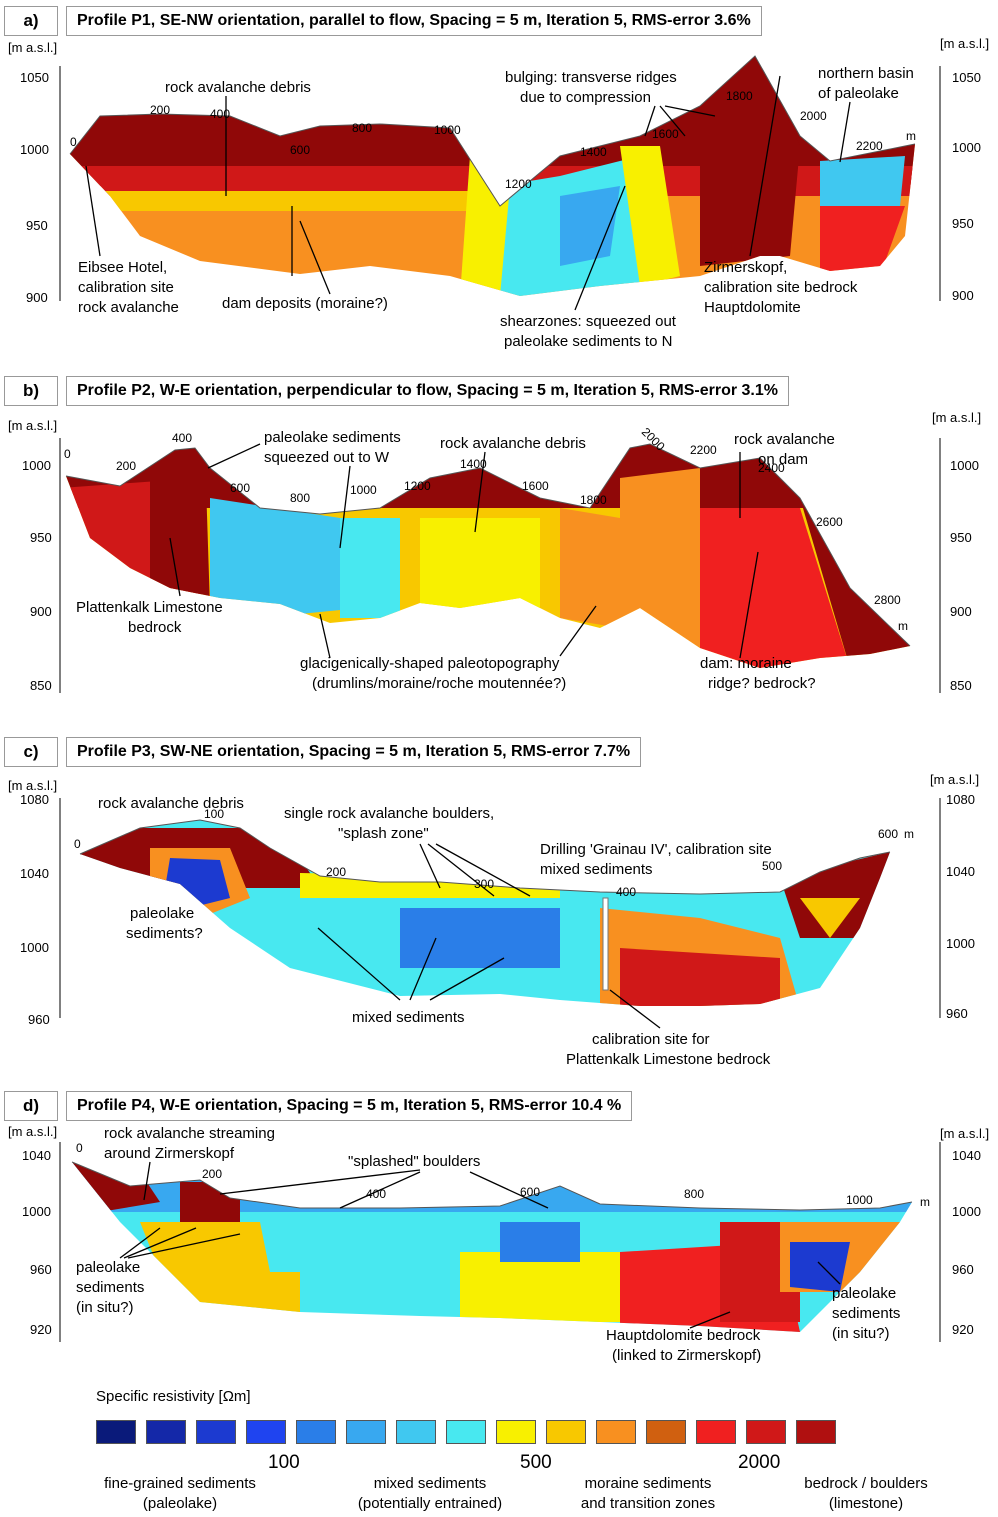 This screenshot has width=998, height=1517. Describe the element at coordinates (866, 73) in the screenshot. I see `svg-text: northern basin` at that location.